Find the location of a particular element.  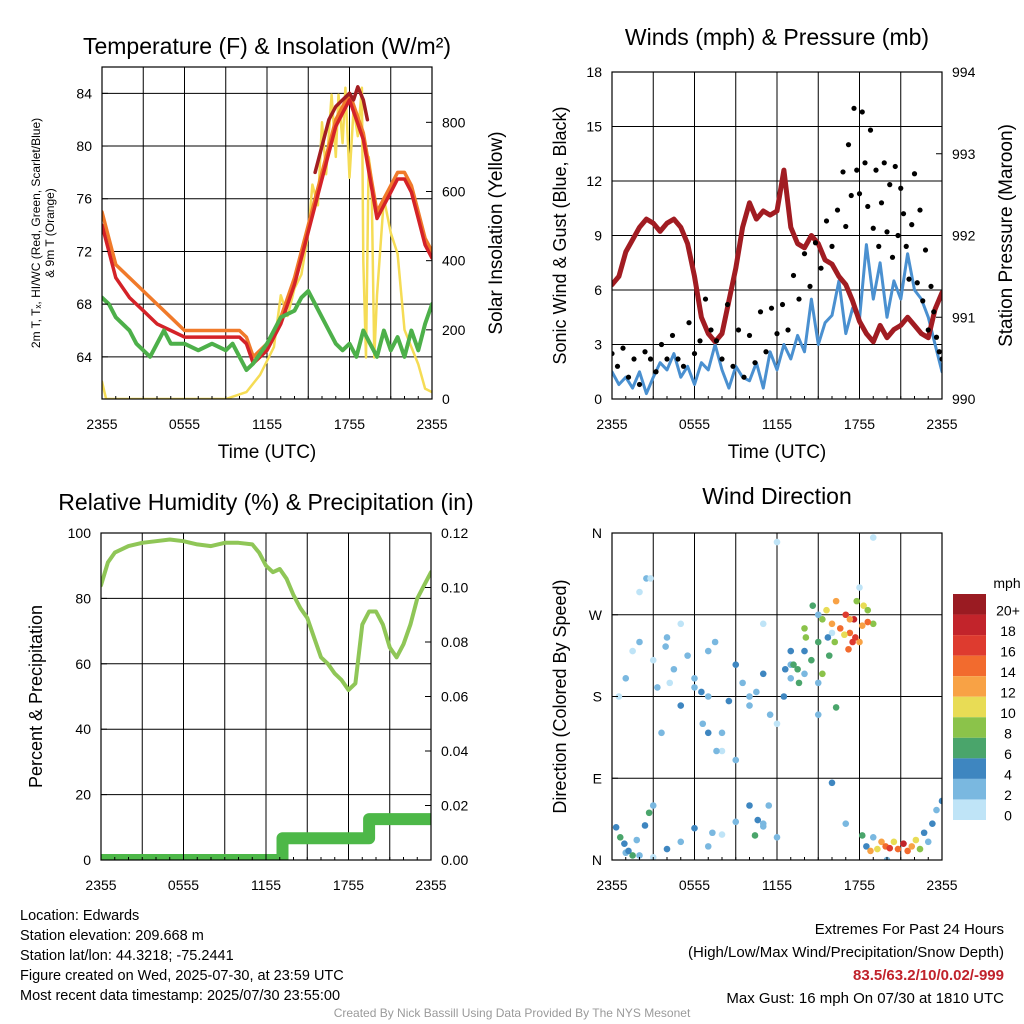

colorbar-label: 8 is located at coordinates (1008, 734).